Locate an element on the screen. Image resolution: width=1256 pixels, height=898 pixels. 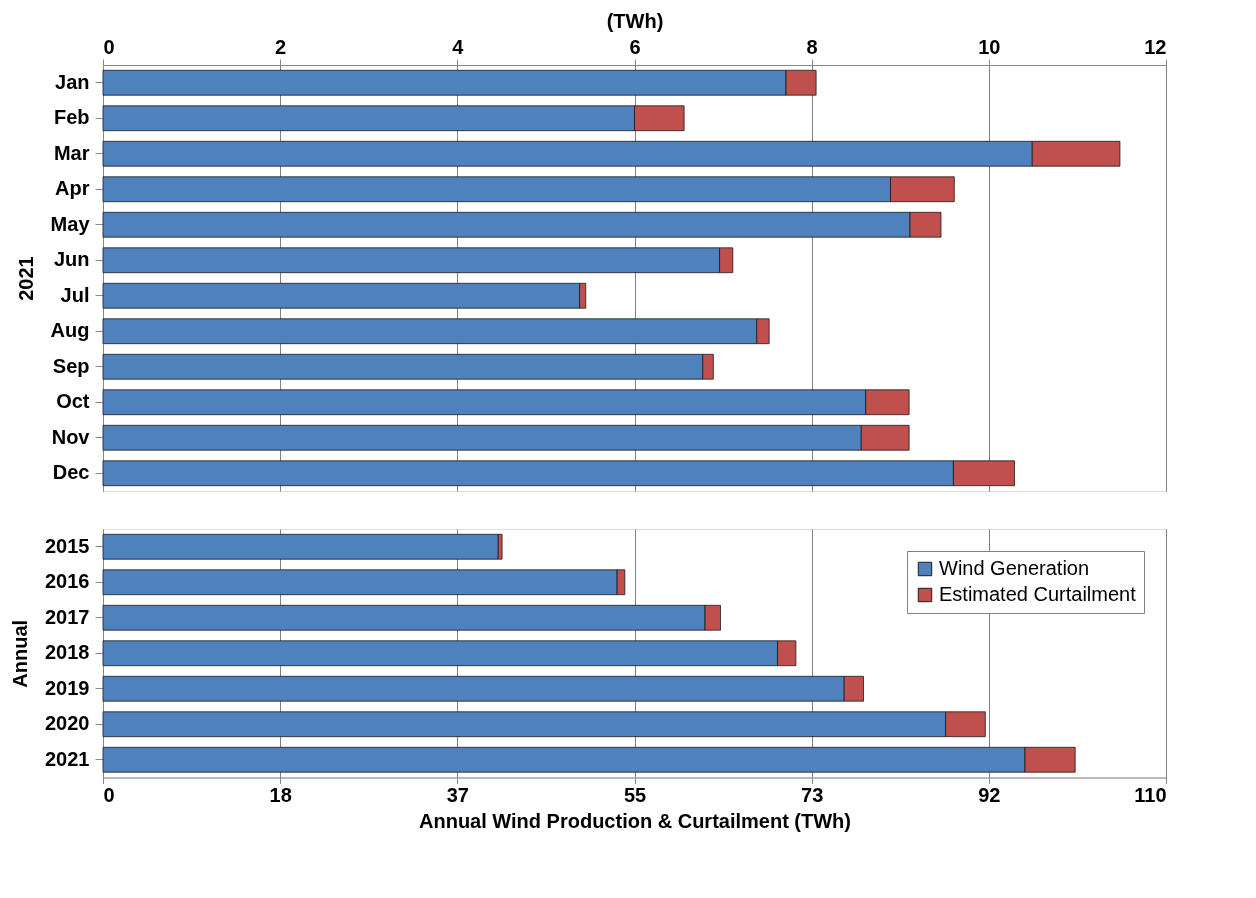
y-tick-label: Sep is located at coordinates (71, 365).